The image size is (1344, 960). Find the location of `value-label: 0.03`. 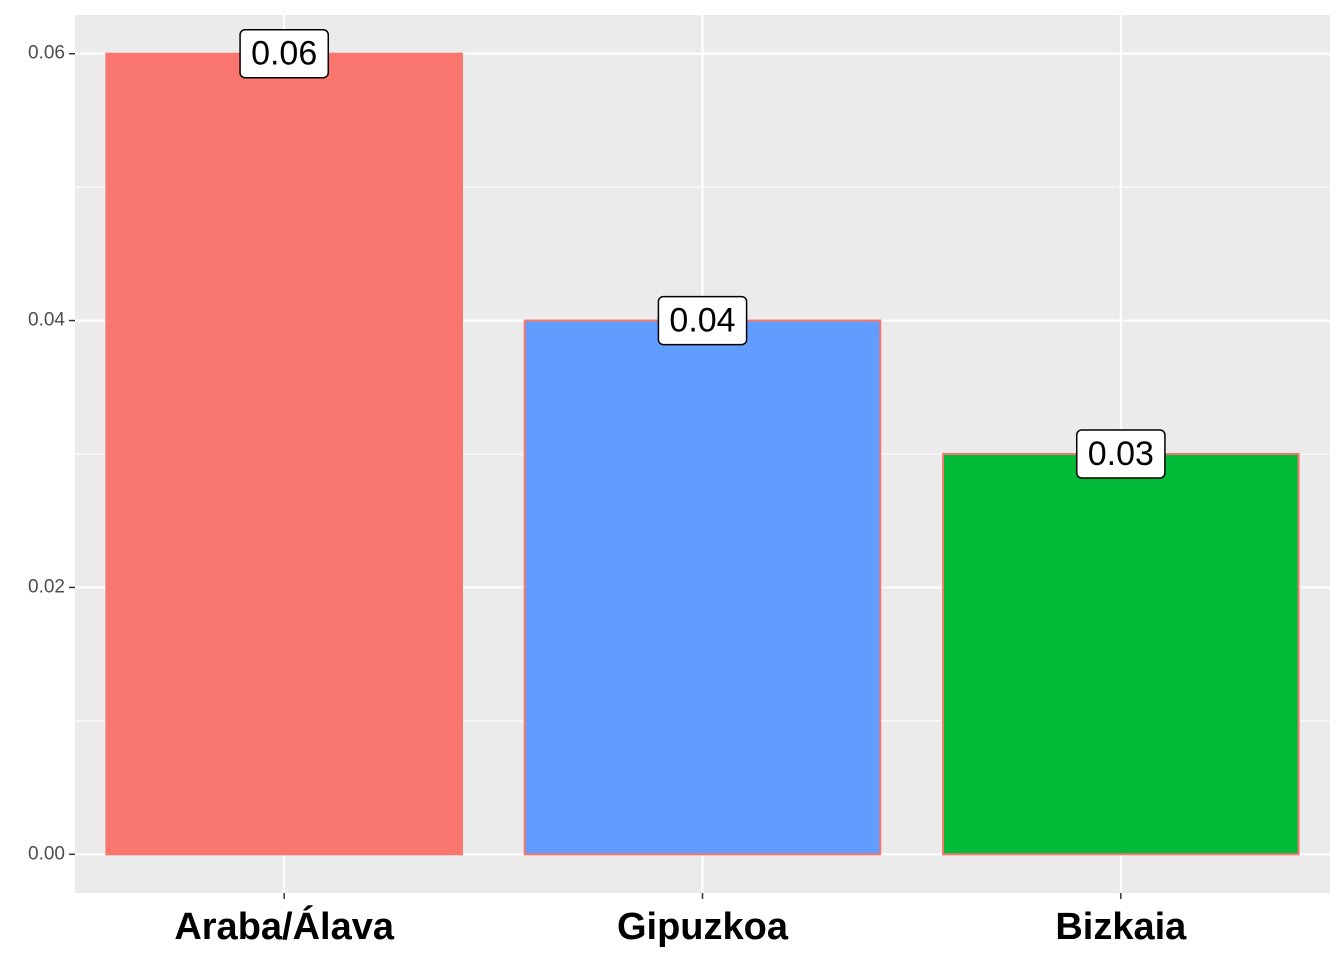

value-label: 0.03 is located at coordinates (1121, 454).